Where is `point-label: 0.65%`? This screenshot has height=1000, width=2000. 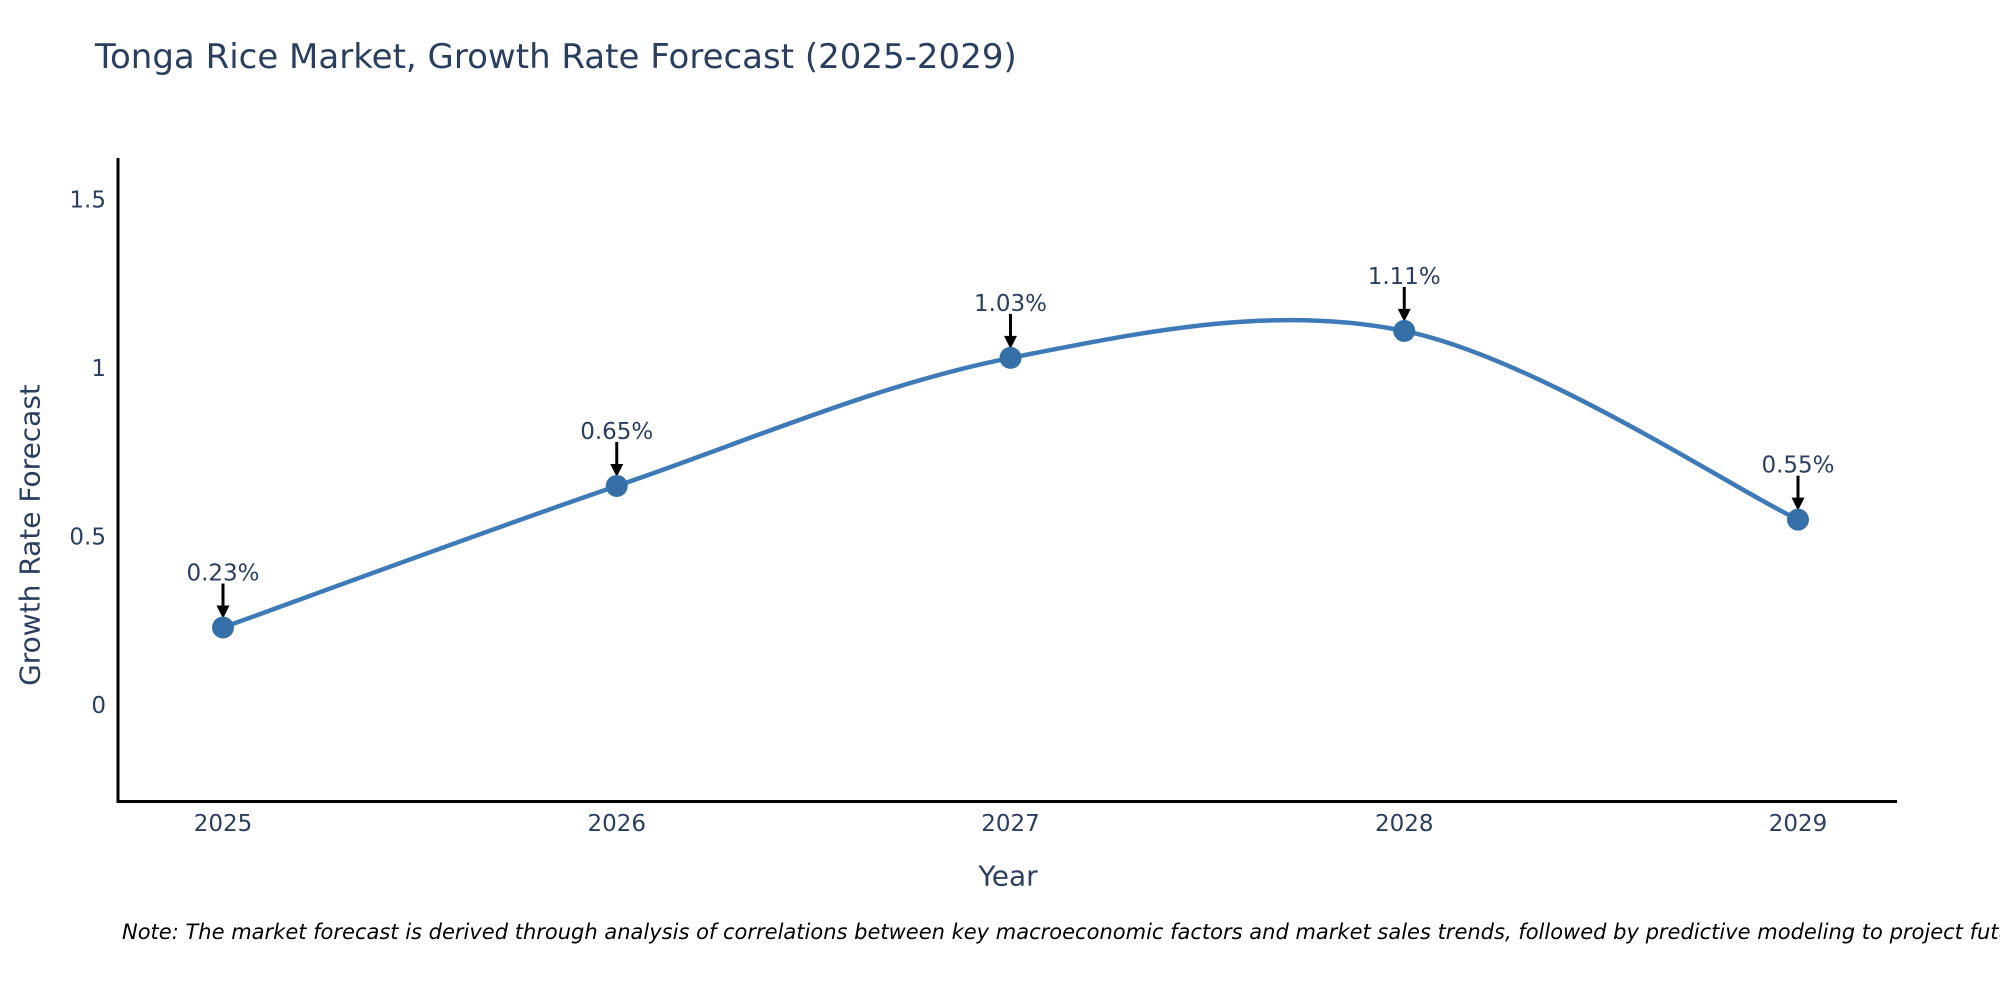 point-label: 0.65% is located at coordinates (616, 432).